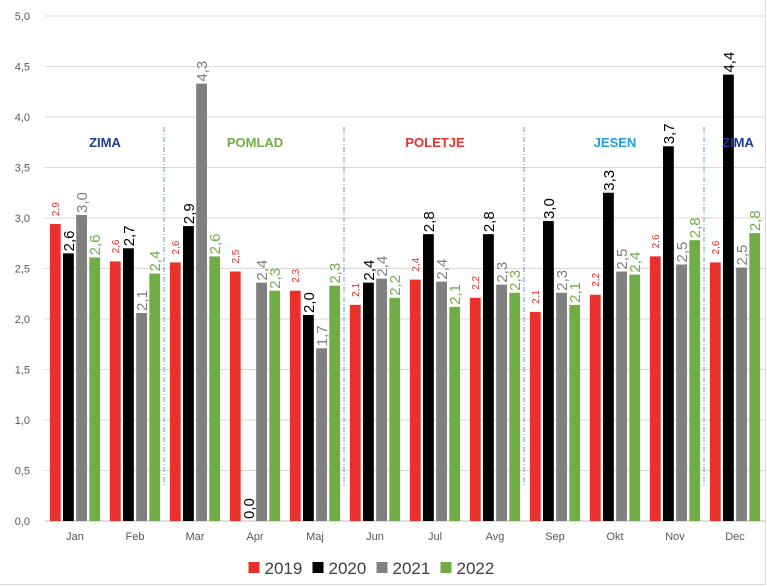 Image resolution: width=767 pixels, height=586 pixels. I want to click on x-axis: Jan Feb Mar Apr Maj Jun Jul Avg Sep Okt Nov Dec, so click(405, 537).